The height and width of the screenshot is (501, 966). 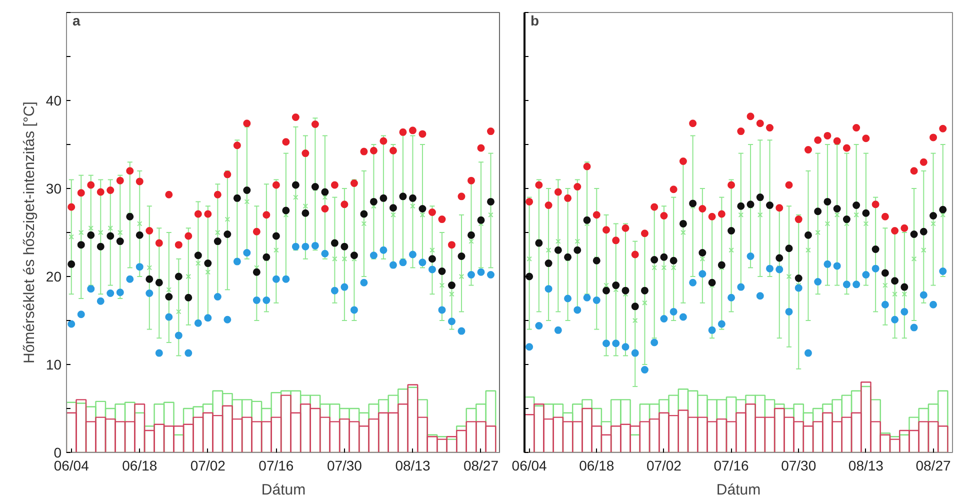 What do you see at coordinates (54, 100) in the screenshot?
I see `y-tick-label: 40` at bounding box center [54, 100].